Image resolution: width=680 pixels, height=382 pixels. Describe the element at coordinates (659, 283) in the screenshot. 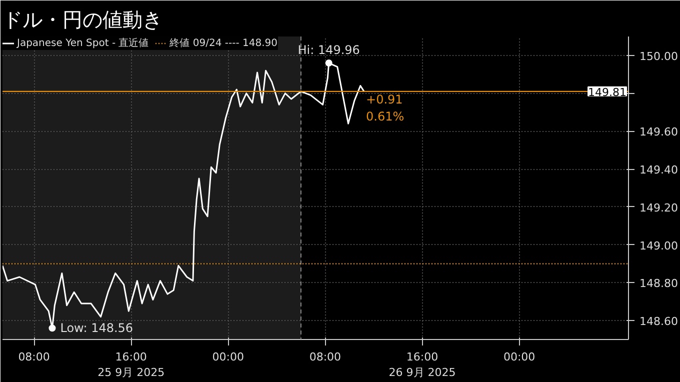

I see `y-tick-label: 148.80` at that location.